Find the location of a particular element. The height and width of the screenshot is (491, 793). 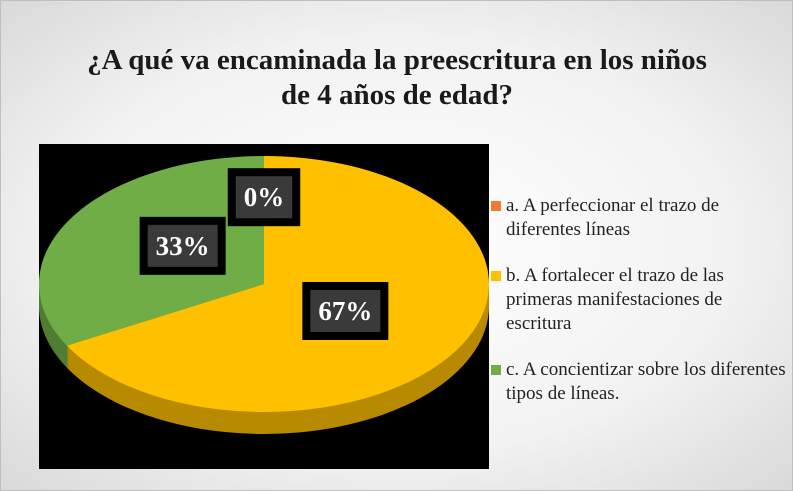

data-label: 67% is located at coordinates (345, 311).